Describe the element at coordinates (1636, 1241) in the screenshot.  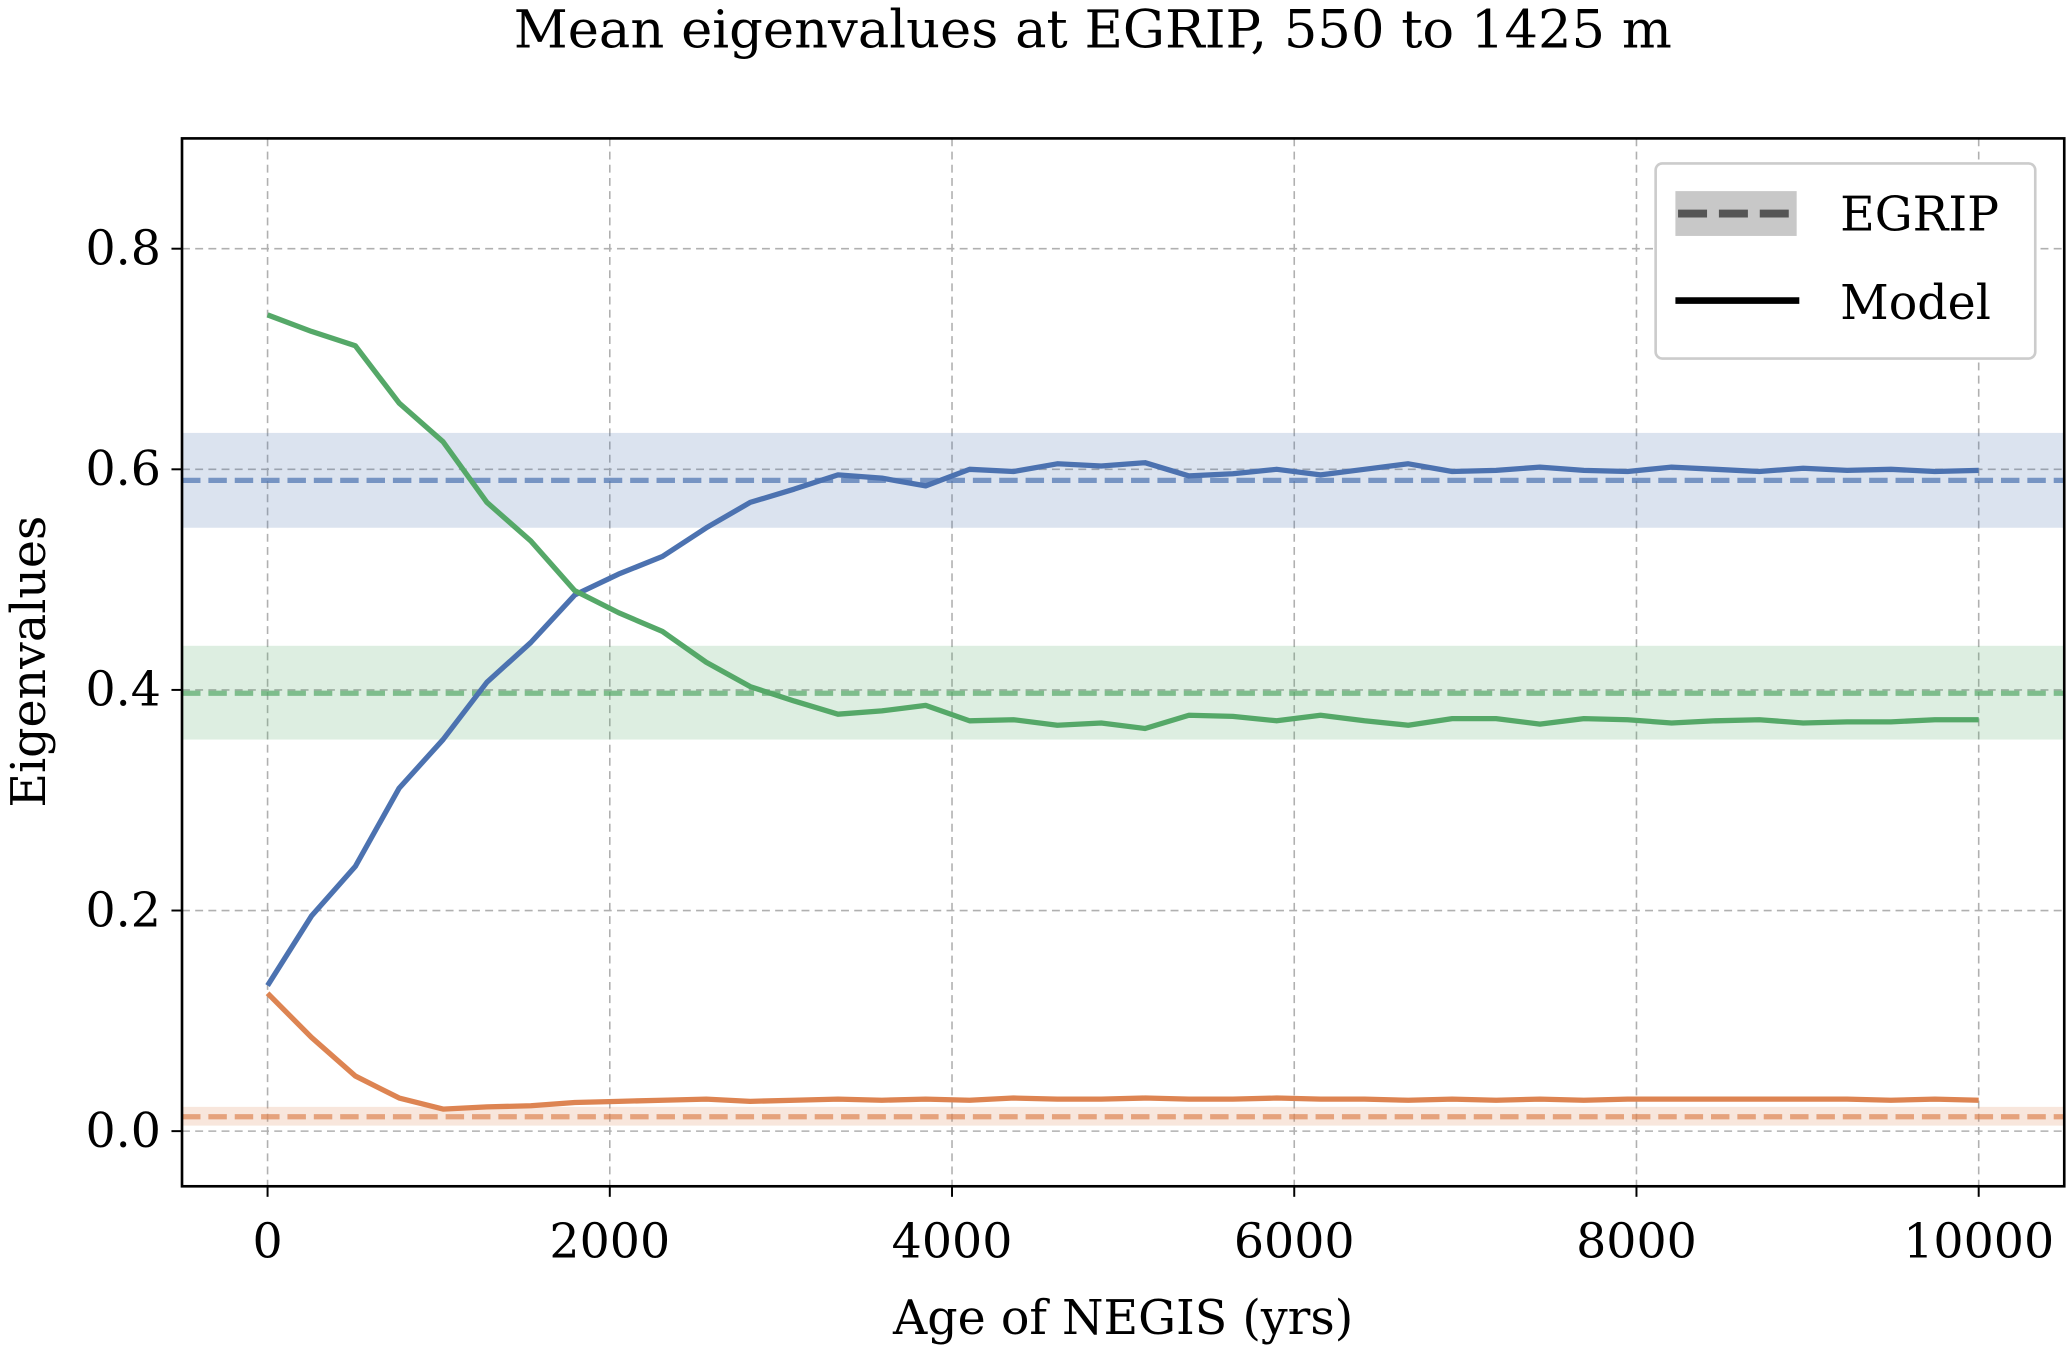
I see `x-tick-label: 8000` at that location.